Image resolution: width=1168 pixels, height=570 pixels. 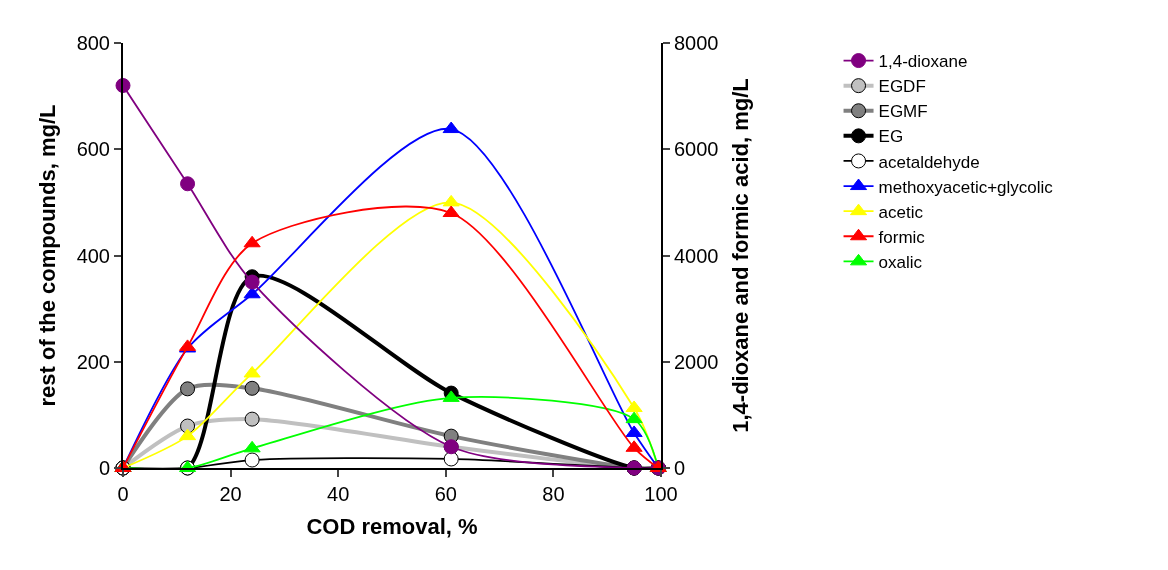 I want to click on legend-label: oxalic, so click(x=900, y=262).